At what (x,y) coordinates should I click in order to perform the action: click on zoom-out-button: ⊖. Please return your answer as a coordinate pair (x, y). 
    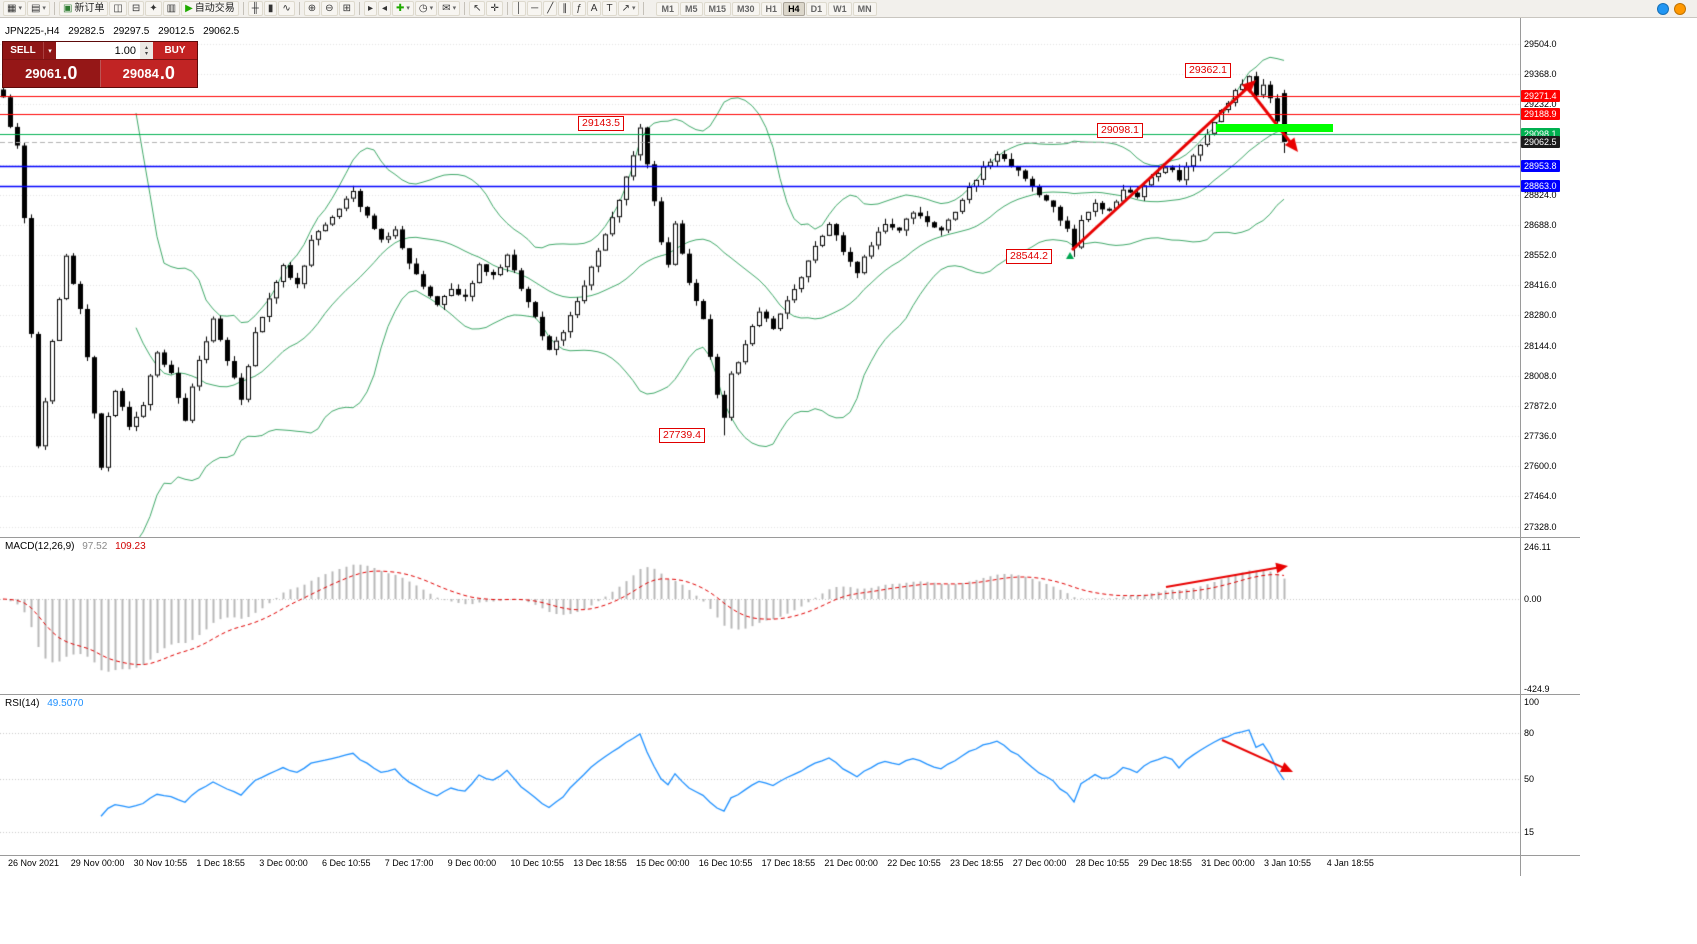
    Looking at the image, I should click on (329, 8).